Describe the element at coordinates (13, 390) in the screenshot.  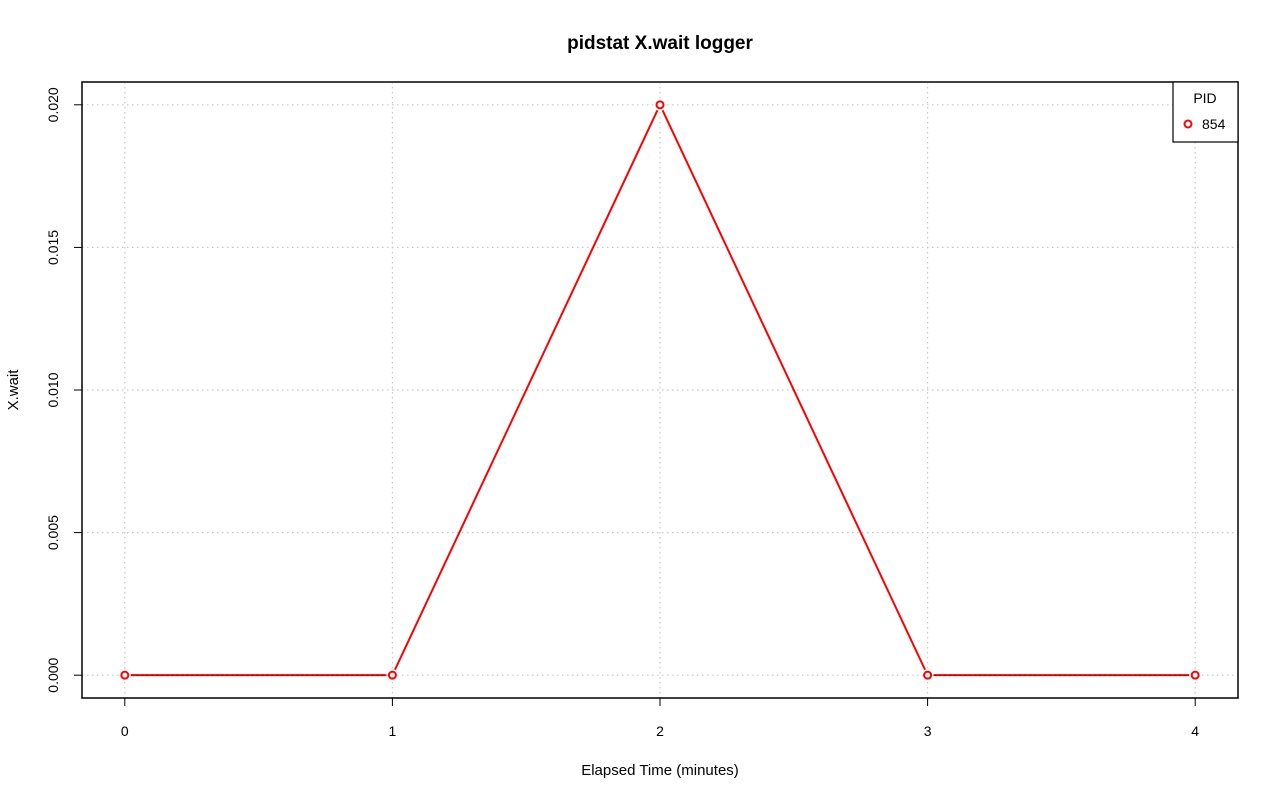
I see `y-axis-title: X.wait` at that location.